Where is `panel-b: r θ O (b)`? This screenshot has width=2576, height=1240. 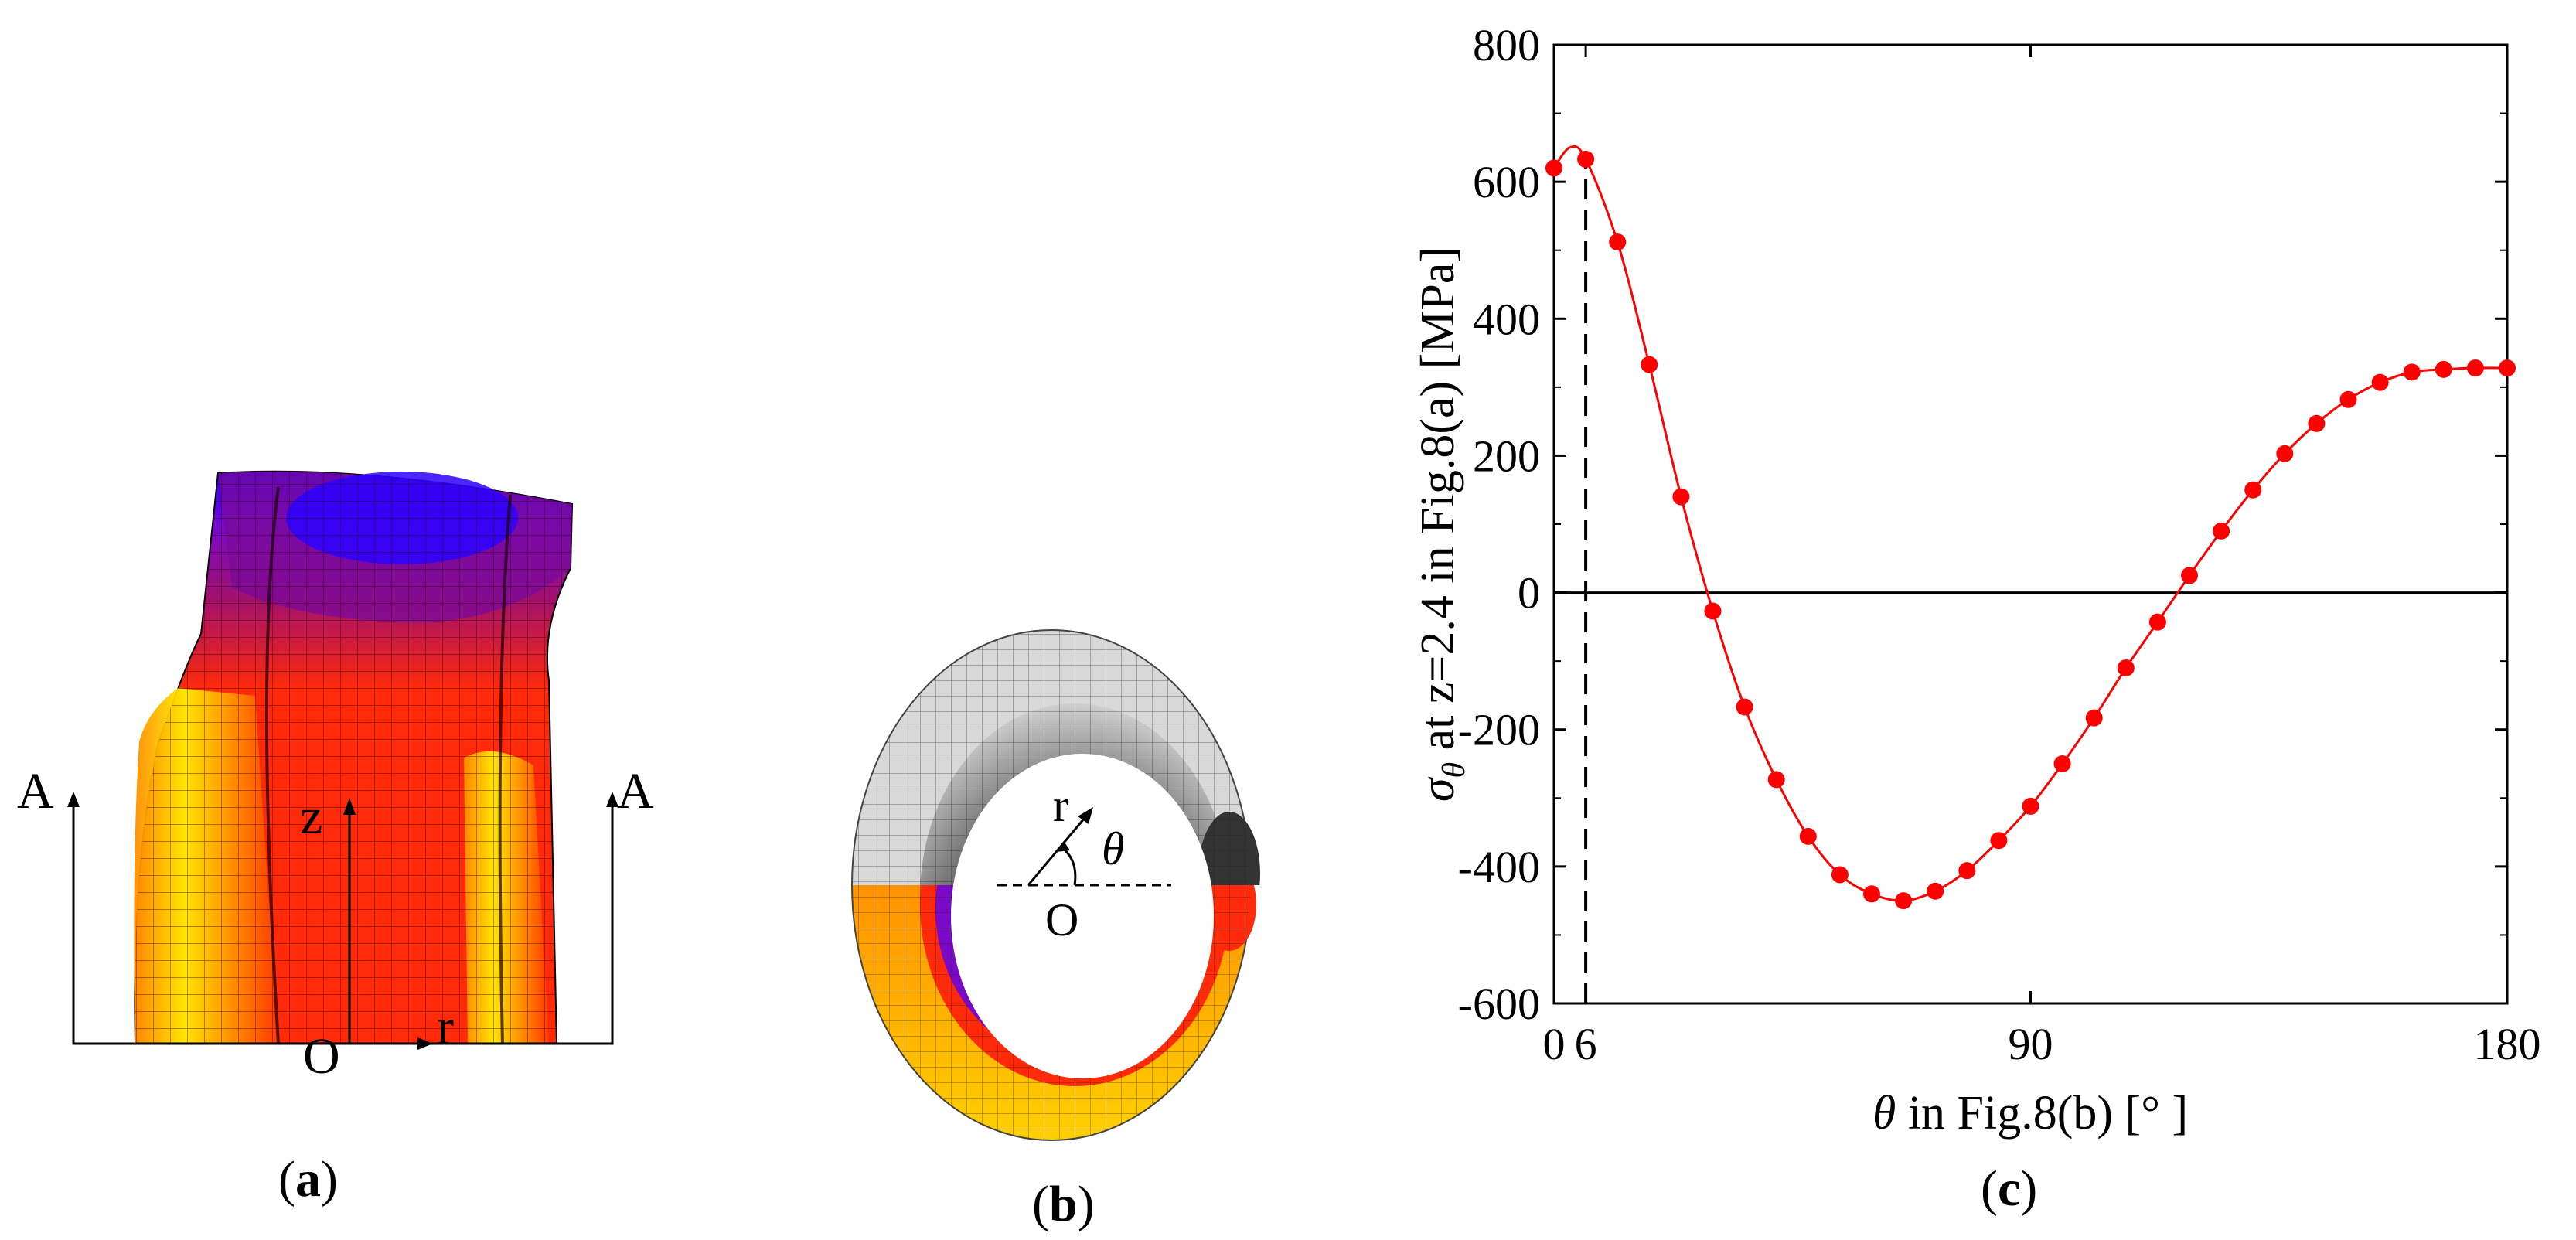 panel-b: r θ O (b) is located at coordinates (1059, 929).